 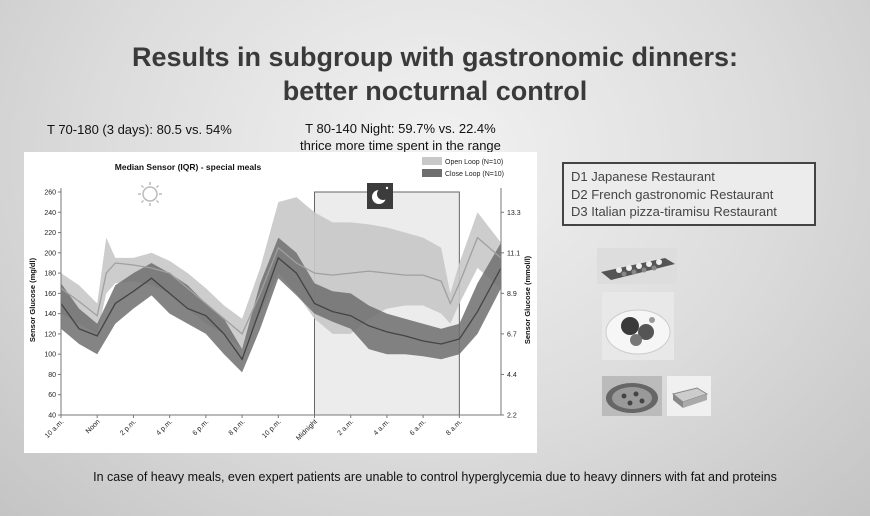 What do you see at coordinates (188, 167) in the screenshot?
I see `chart-title: Median Sensor (IQR) - special meals` at bounding box center [188, 167].